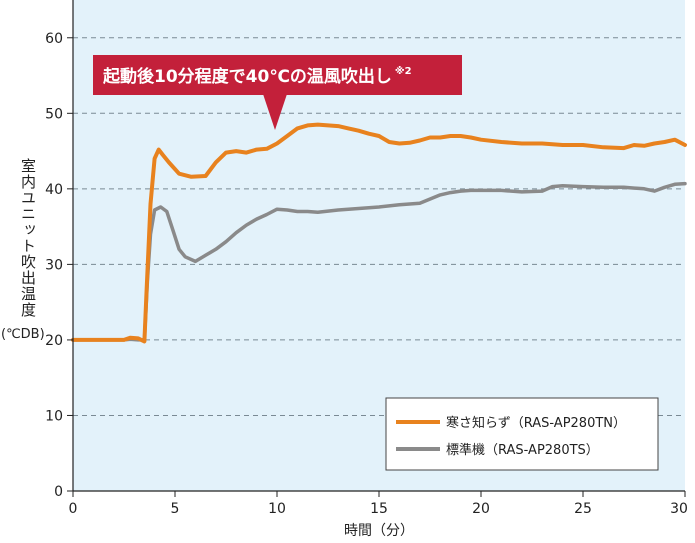 The image size is (695, 543). What do you see at coordinates (379, 509) in the screenshot?
I see `x-tick-label: 15` at bounding box center [379, 509].